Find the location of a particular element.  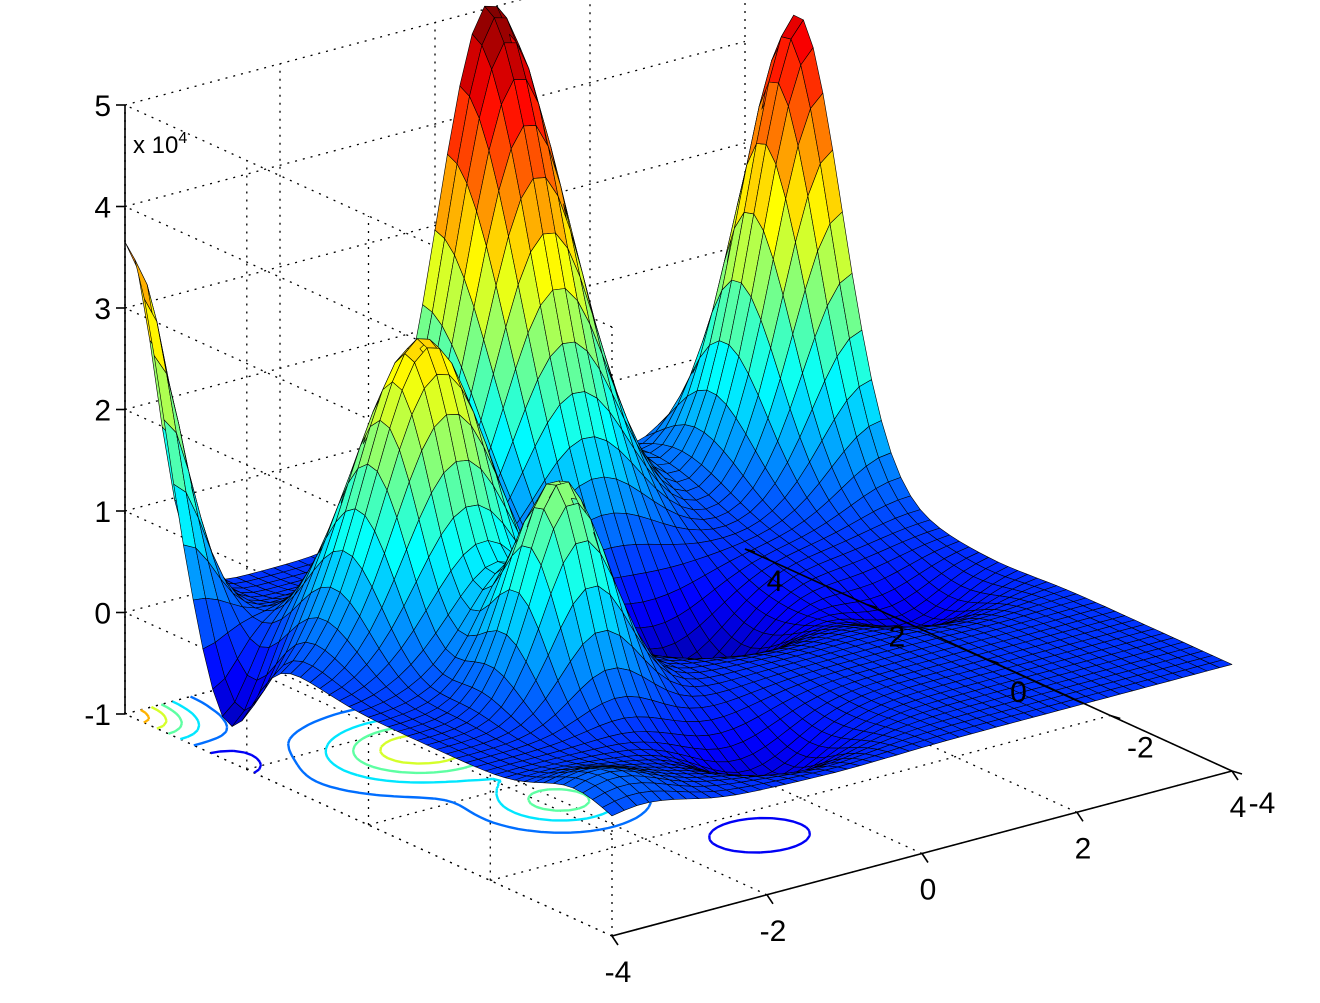

z-tick-label: 2 is located at coordinates (102, 411).